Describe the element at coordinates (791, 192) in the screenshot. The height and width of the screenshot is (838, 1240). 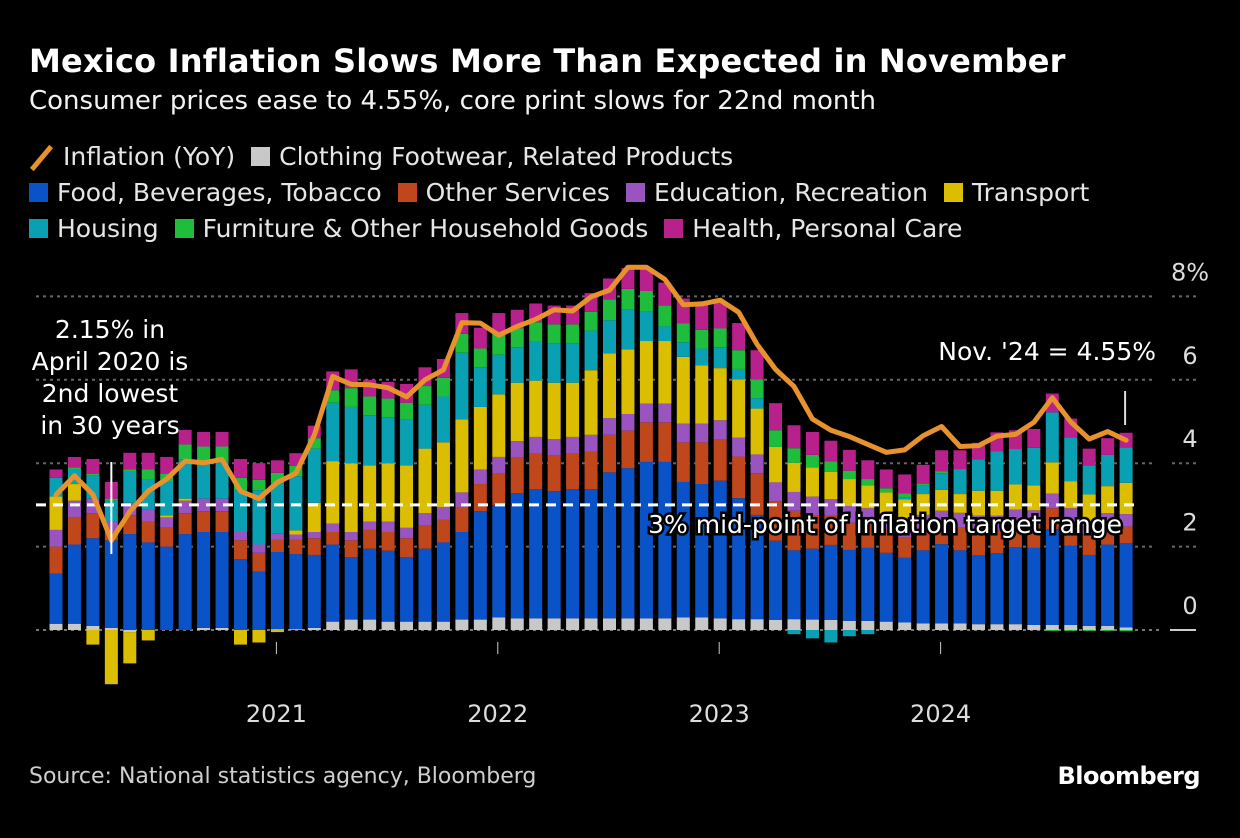
I see `legend-label: Education, Recreation` at that location.